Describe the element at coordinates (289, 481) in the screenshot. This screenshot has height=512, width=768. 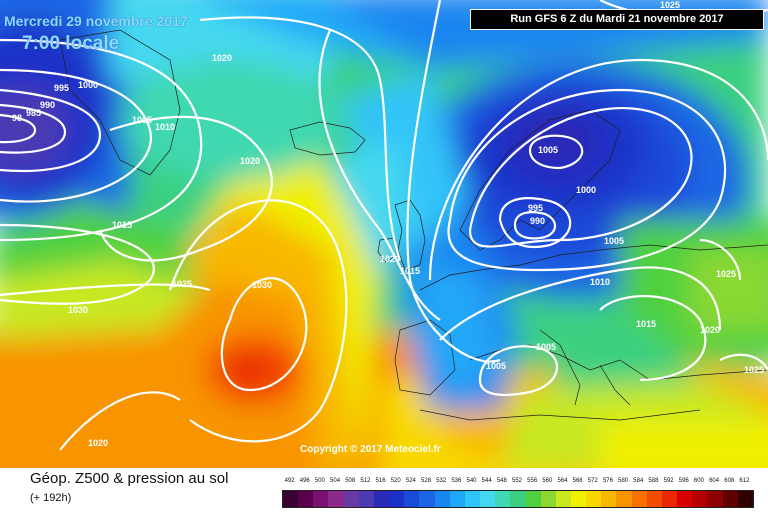
I see `scale-label: 492` at that location.